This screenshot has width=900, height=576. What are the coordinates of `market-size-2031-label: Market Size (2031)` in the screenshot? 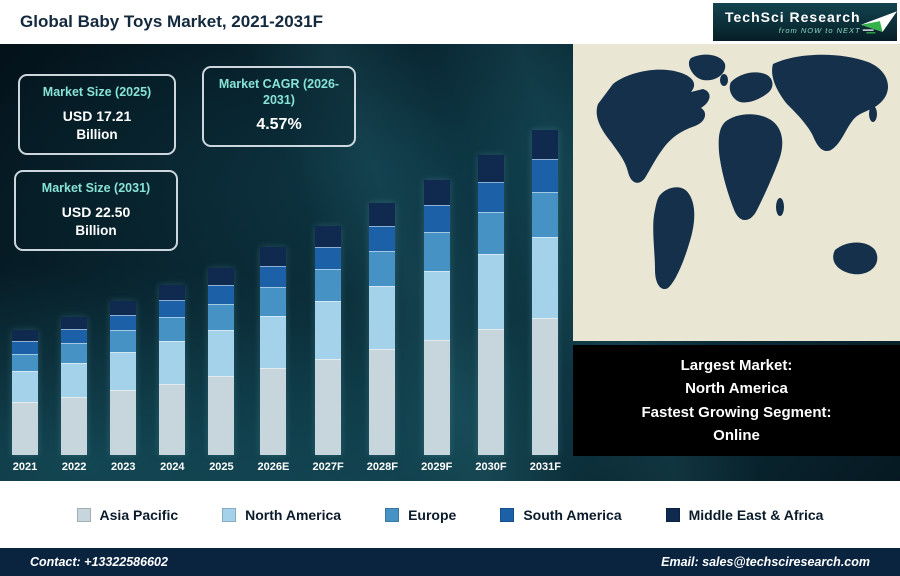 It's located at (96, 188).